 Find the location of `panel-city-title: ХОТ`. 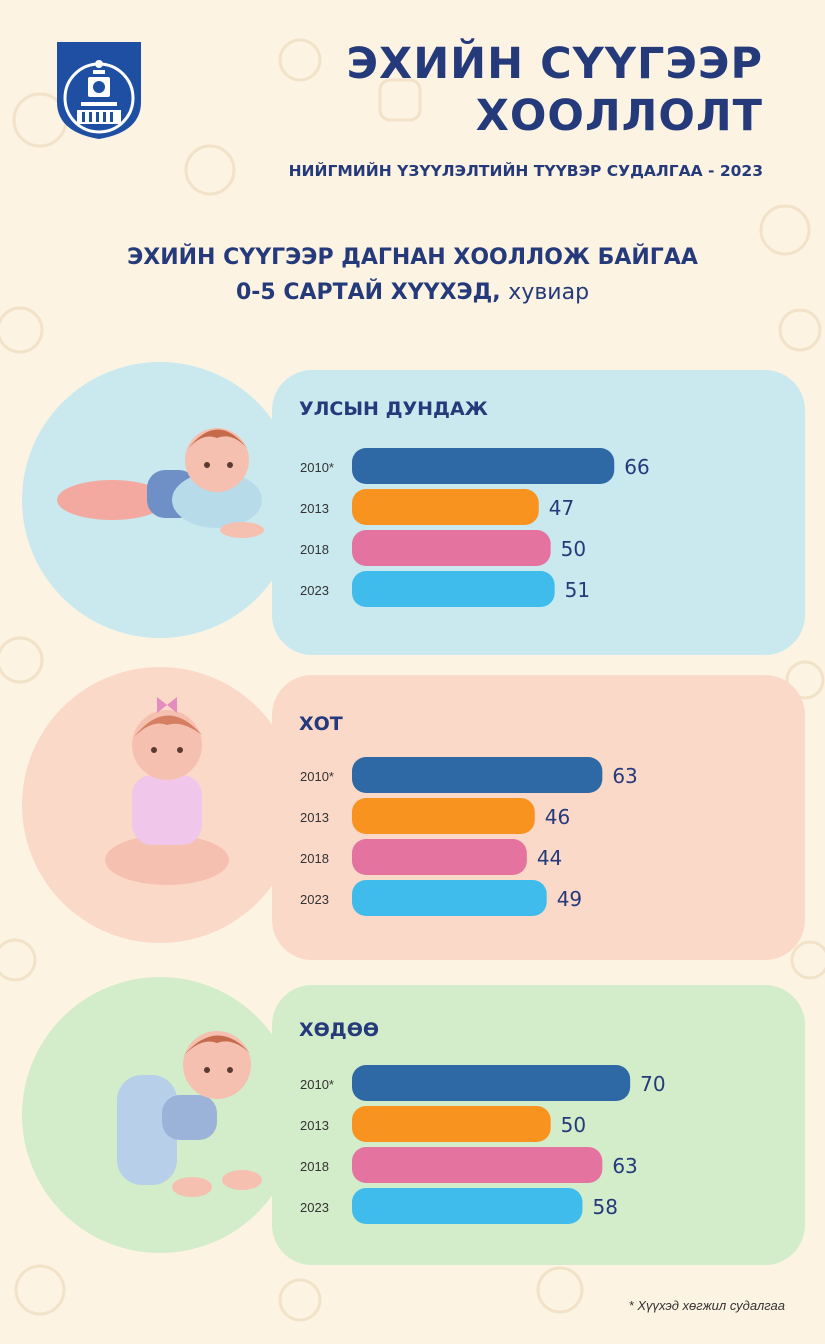

panel-city-title: ХОТ is located at coordinates (321, 724).